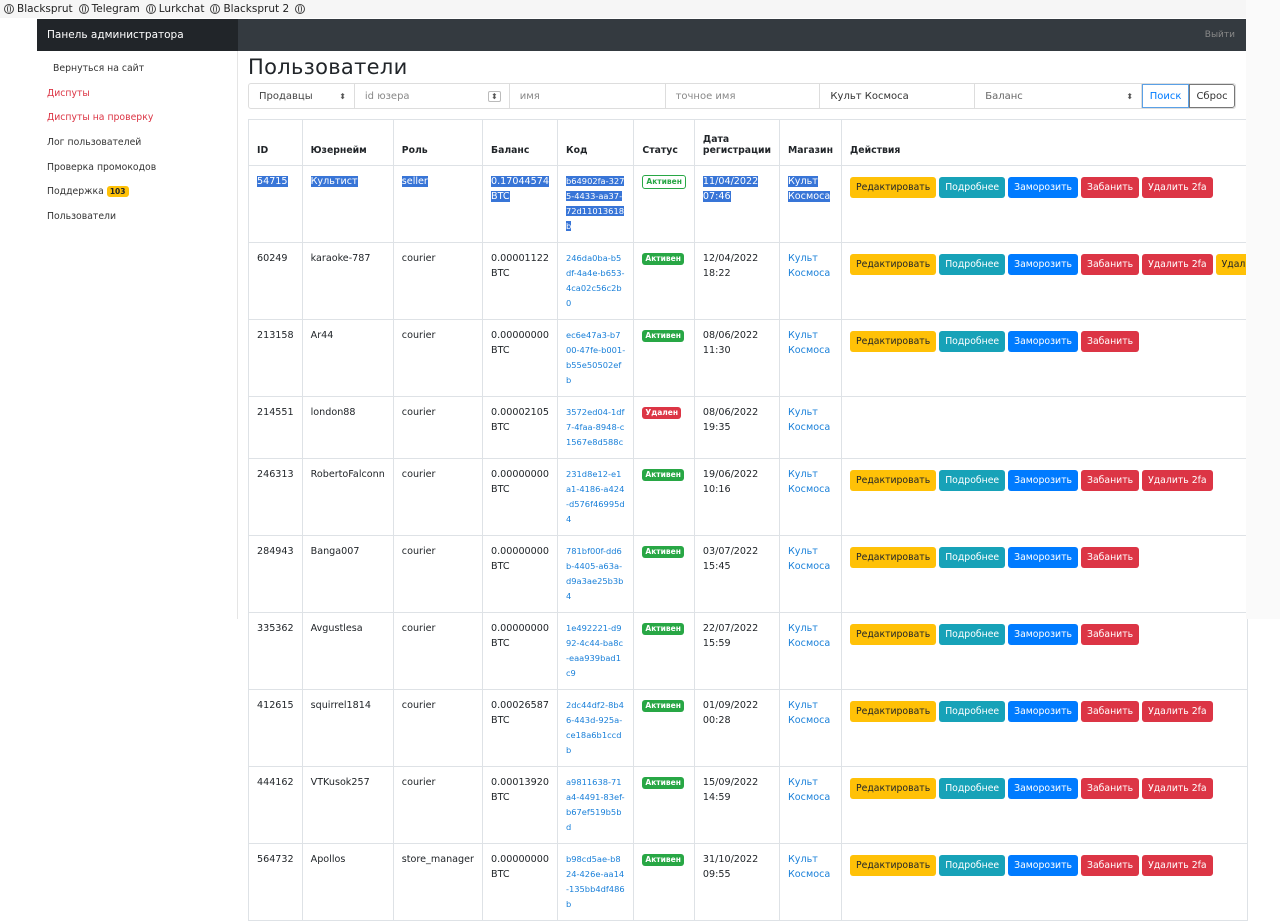 Image resolution: width=1280 pixels, height=921 pixels. I want to click on balance: 0.17044574, so click(519, 181).